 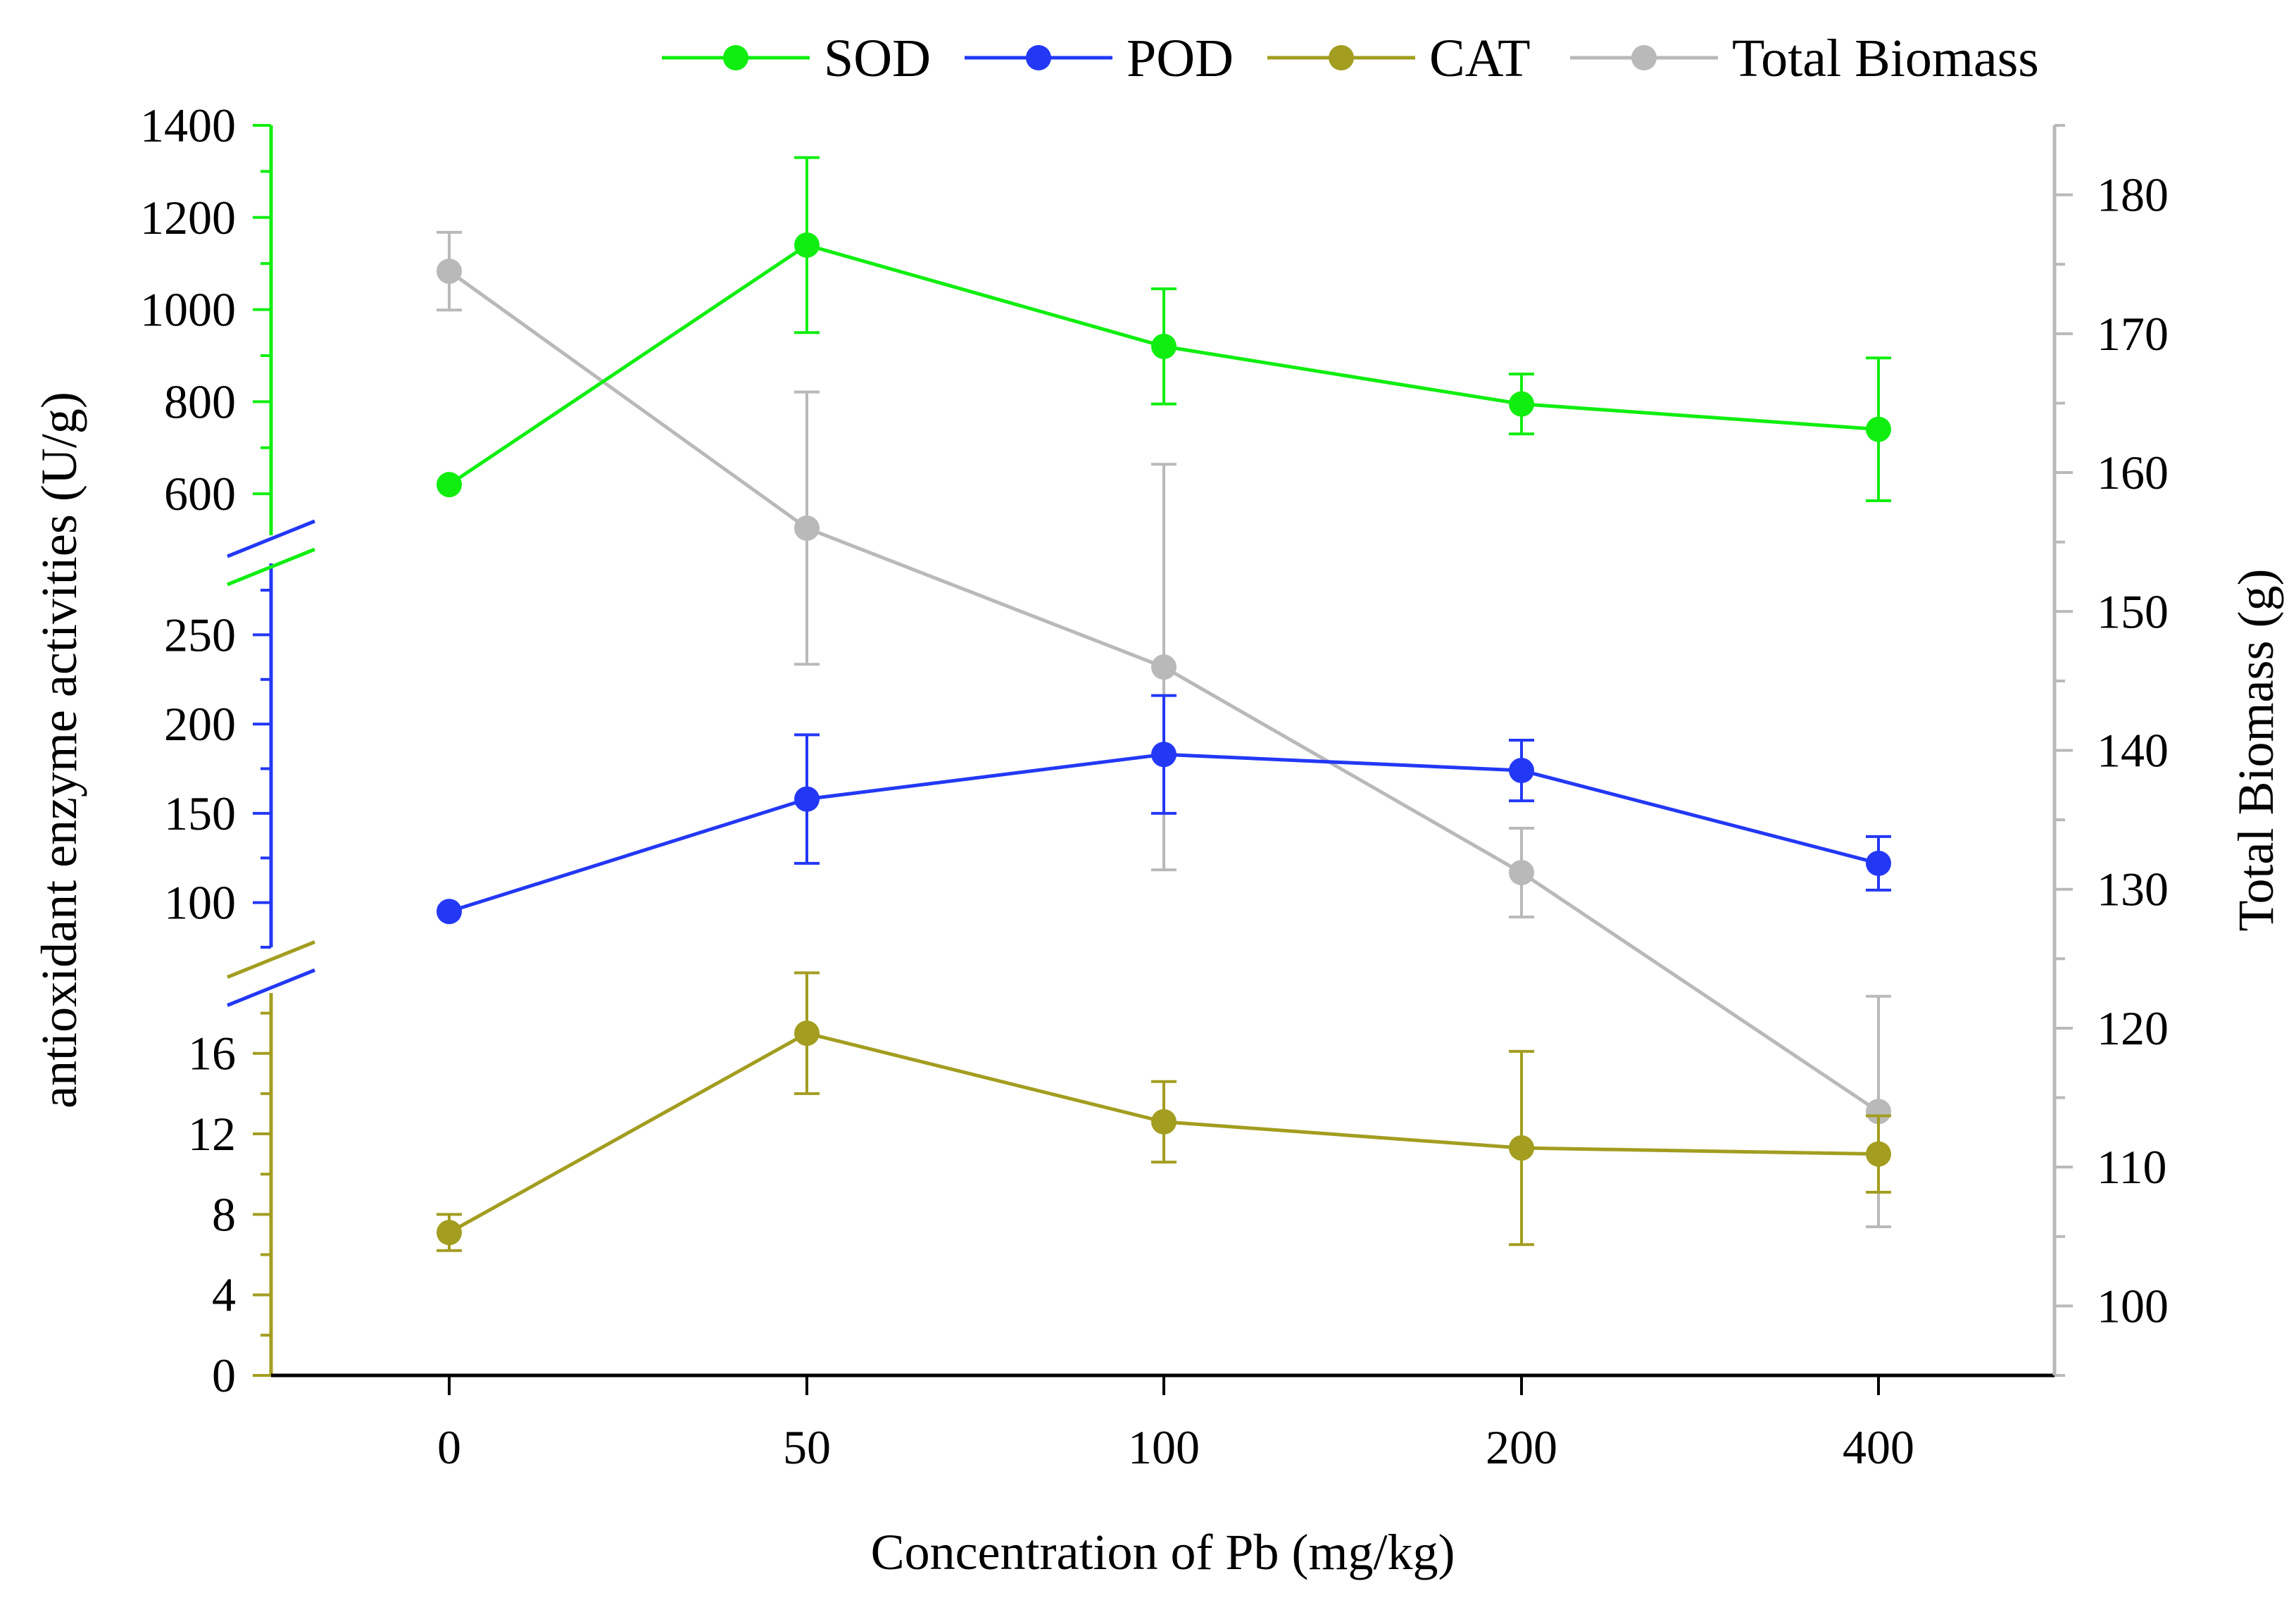 I want to click on right-tick-label: 180, so click(x=2133, y=195).